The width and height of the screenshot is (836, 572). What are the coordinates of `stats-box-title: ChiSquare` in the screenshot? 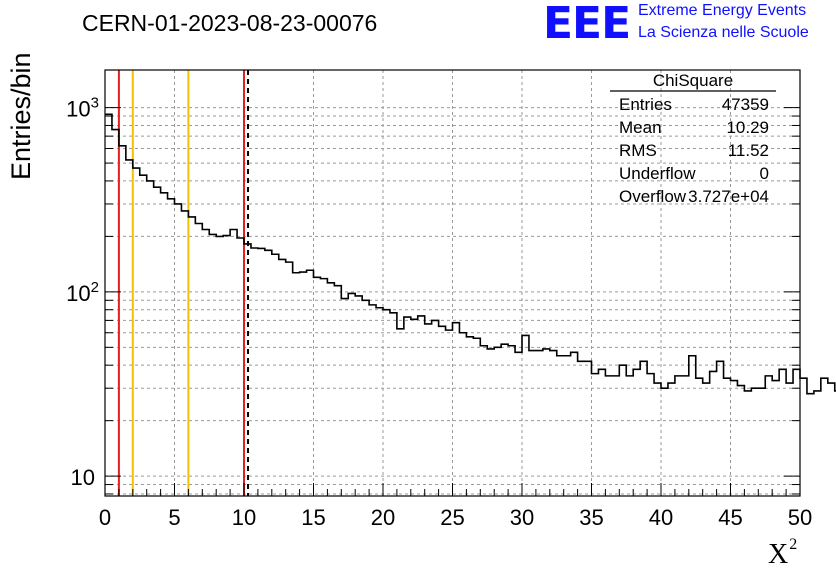 It's located at (693, 80).